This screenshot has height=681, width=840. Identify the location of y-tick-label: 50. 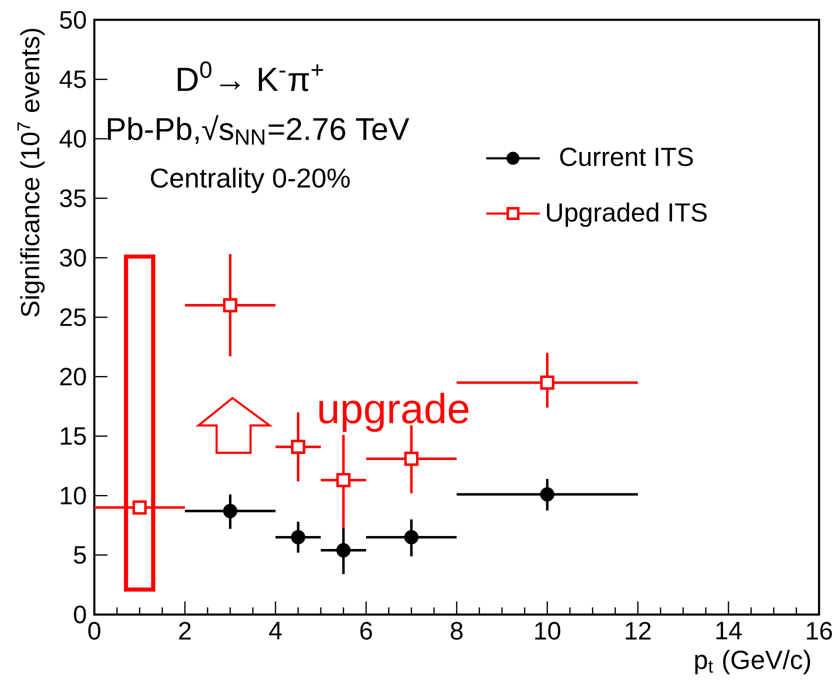
(73, 19).